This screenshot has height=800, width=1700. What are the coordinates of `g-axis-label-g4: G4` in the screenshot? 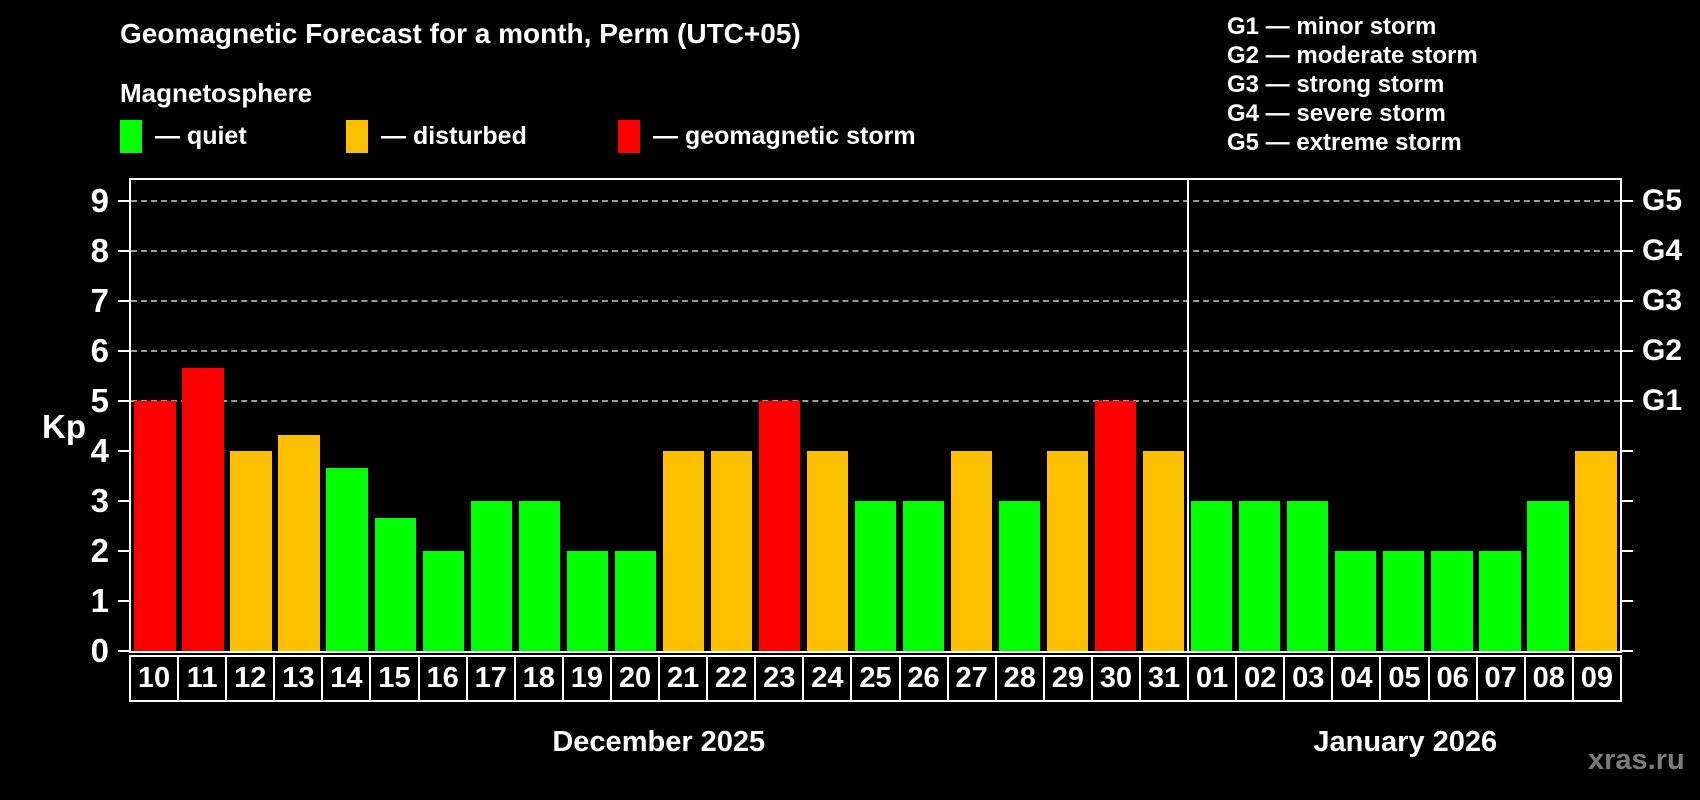 It's located at (1662, 250).